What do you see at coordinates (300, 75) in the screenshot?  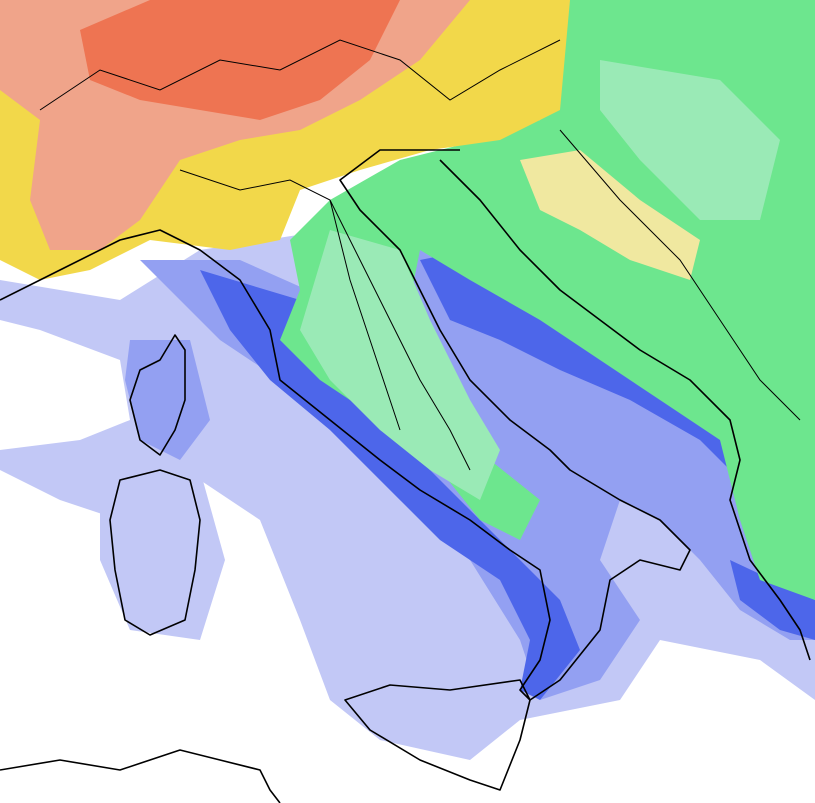 I see `border-alps` at bounding box center [300, 75].